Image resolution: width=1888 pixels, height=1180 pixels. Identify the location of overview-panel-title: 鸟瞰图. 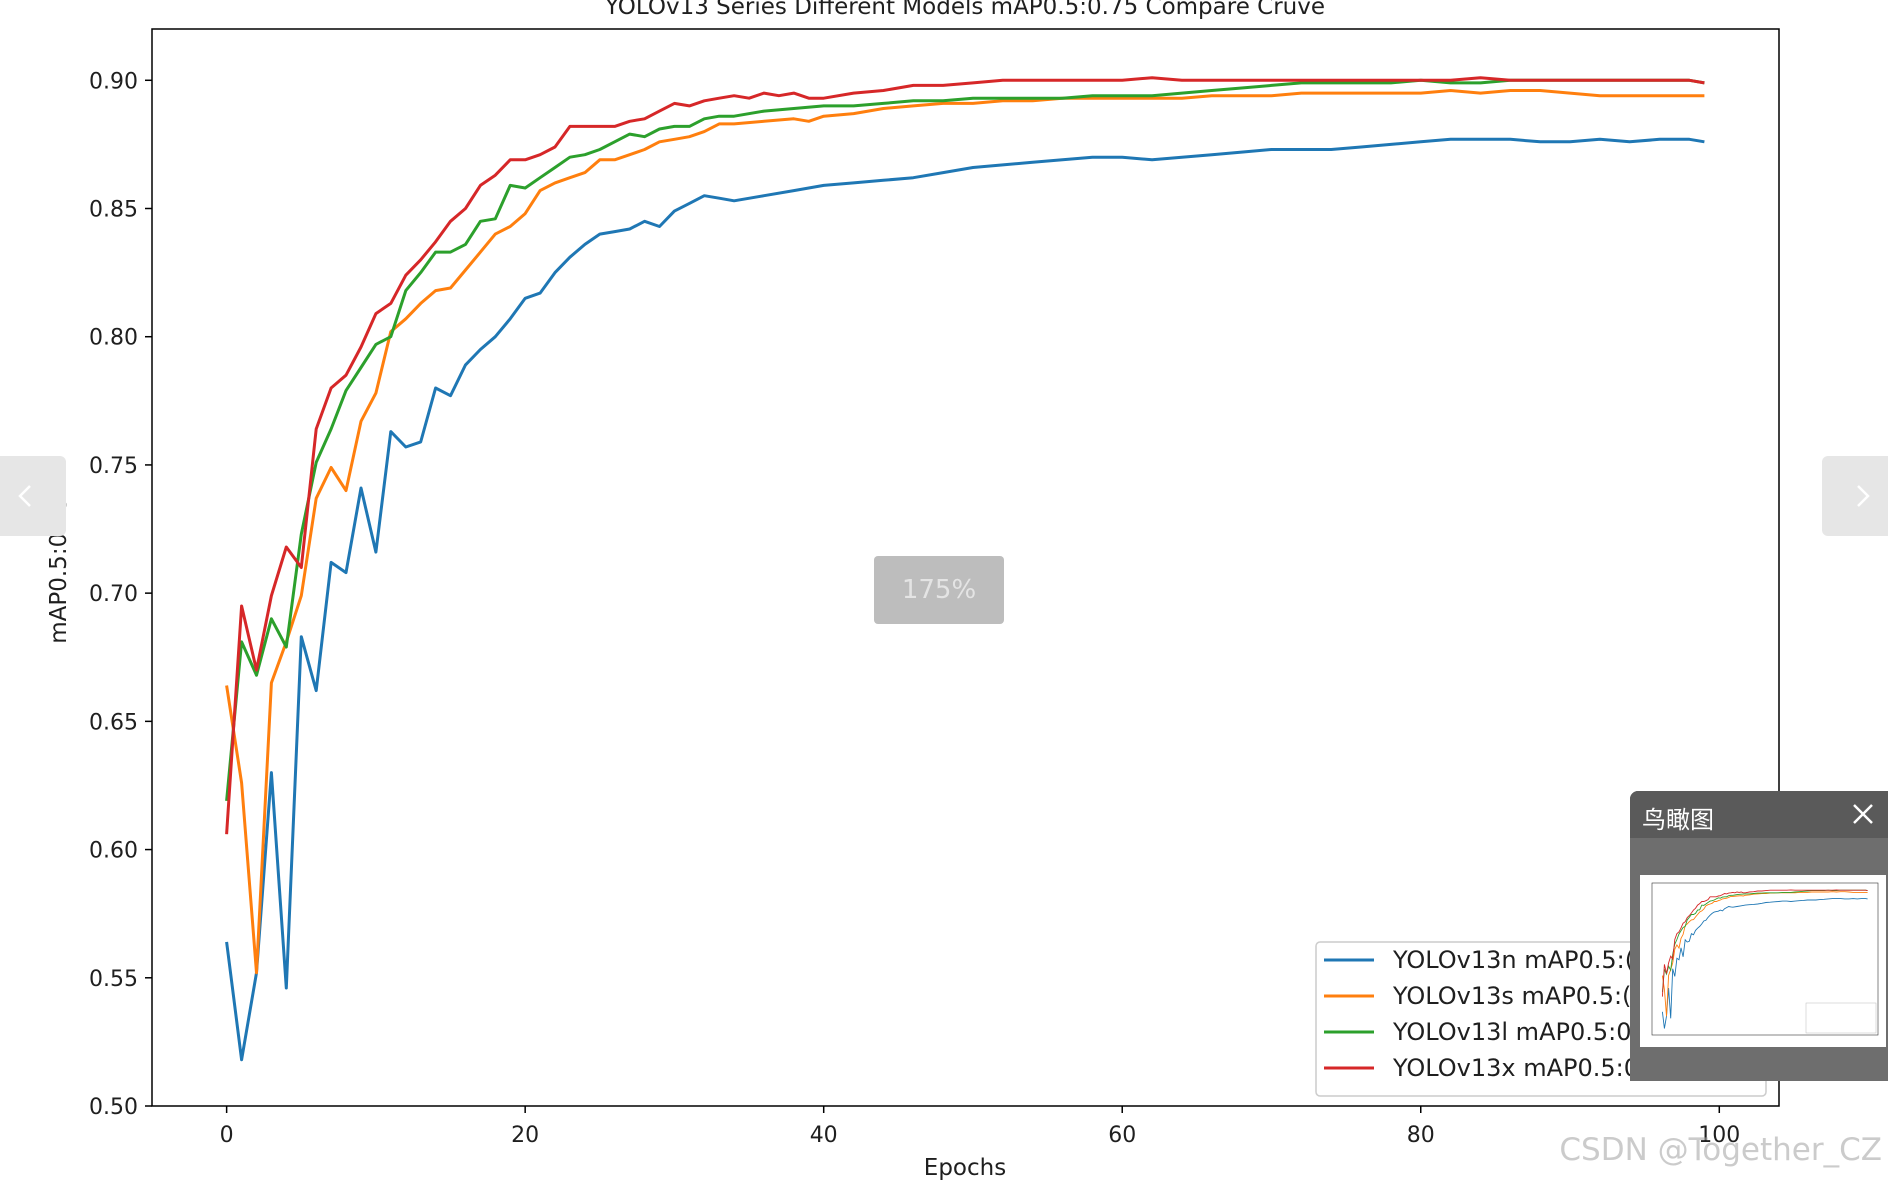
(1678, 820).